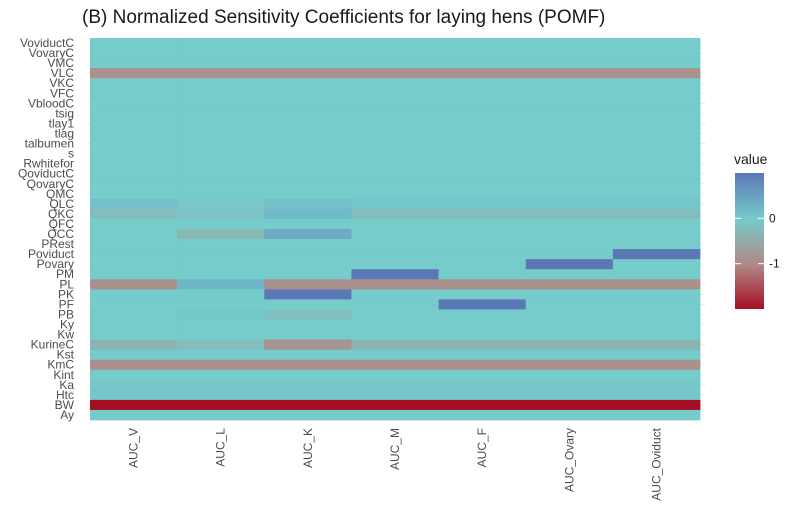  Describe the element at coordinates (51, 254) in the screenshot. I see `y-tick-label: Poviduct` at that location.